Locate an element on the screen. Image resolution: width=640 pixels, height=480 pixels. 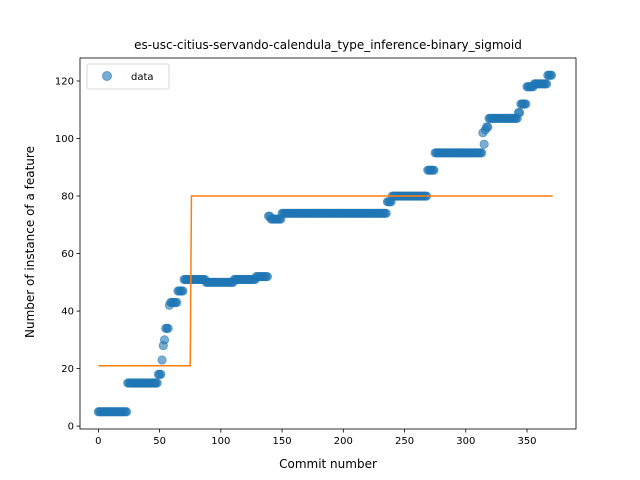
x-tick-label: 250 is located at coordinates (404, 441).